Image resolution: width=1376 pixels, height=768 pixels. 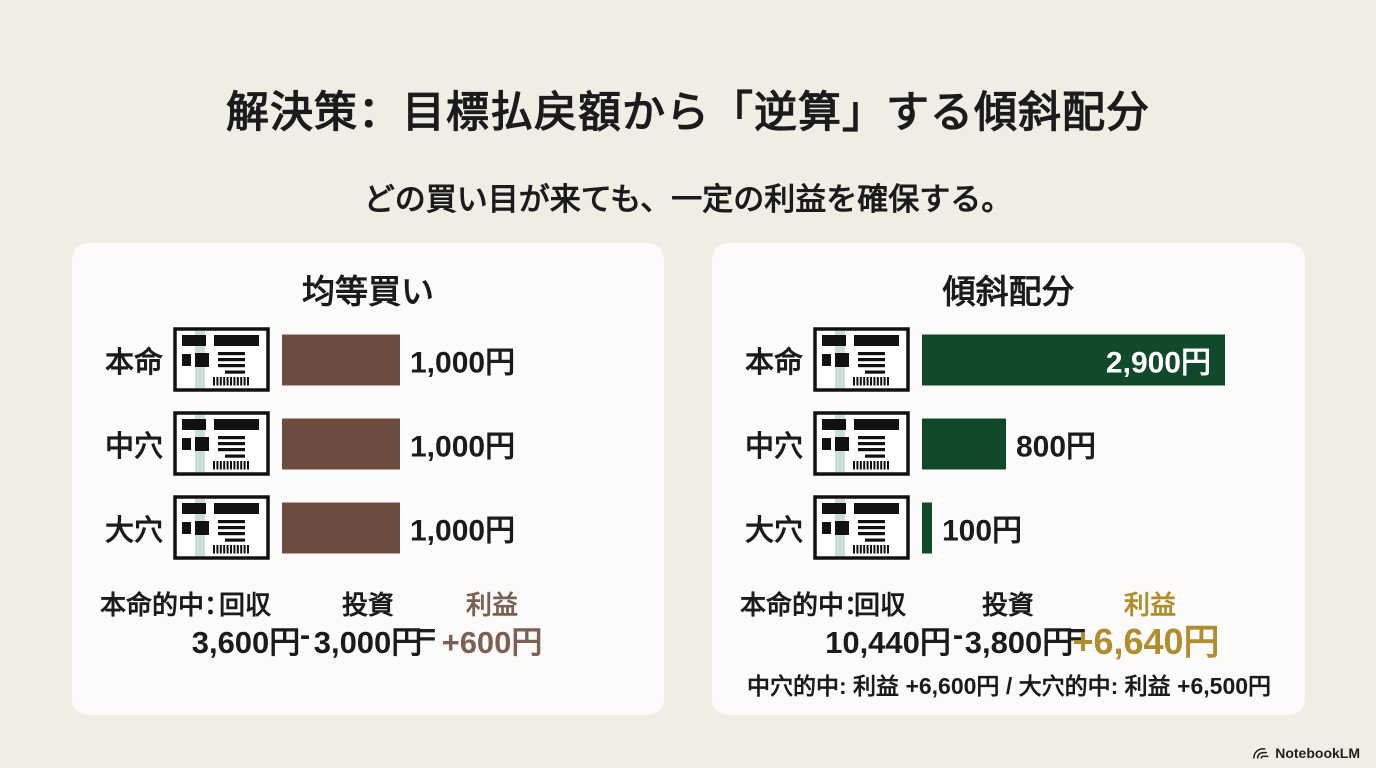 What do you see at coordinates (688, 113) in the screenshot?
I see `slide-title: 解決策：目標払戻額から「逆算」する傾斜配分` at bounding box center [688, 113].